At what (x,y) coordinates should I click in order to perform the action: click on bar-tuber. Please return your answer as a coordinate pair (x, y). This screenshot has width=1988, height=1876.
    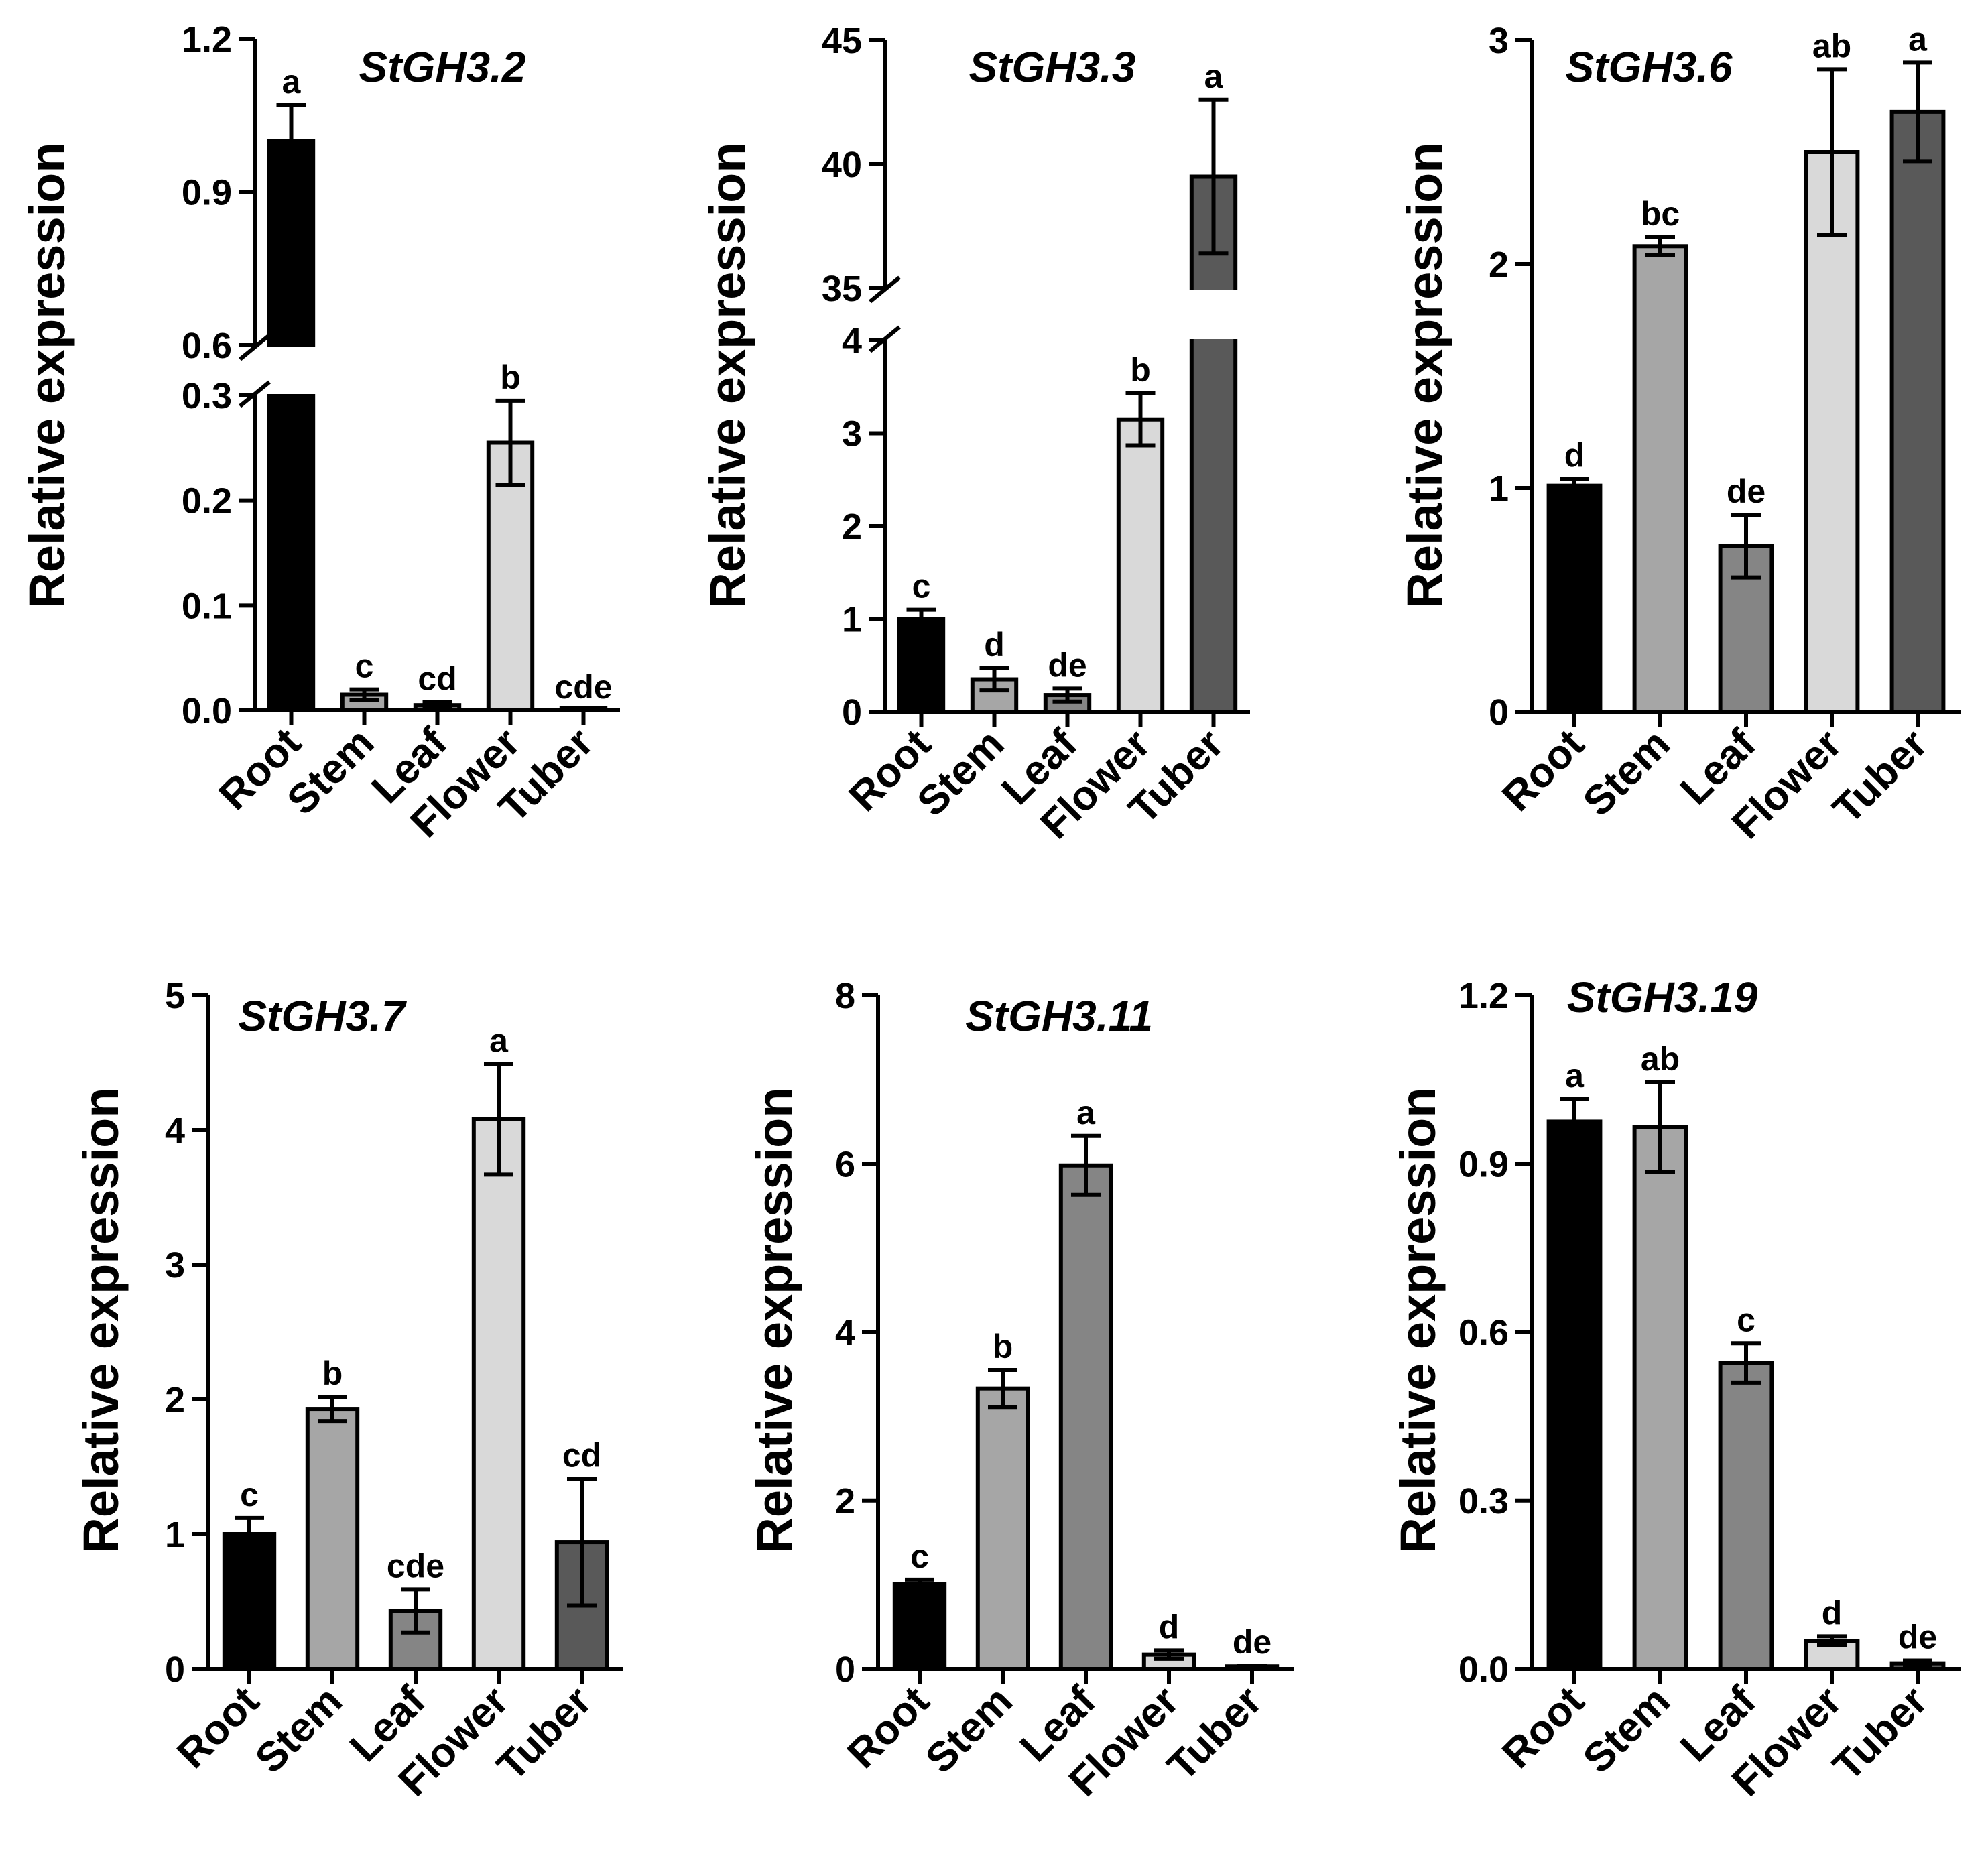
    Looking at the image, I should click on (1213, 444).